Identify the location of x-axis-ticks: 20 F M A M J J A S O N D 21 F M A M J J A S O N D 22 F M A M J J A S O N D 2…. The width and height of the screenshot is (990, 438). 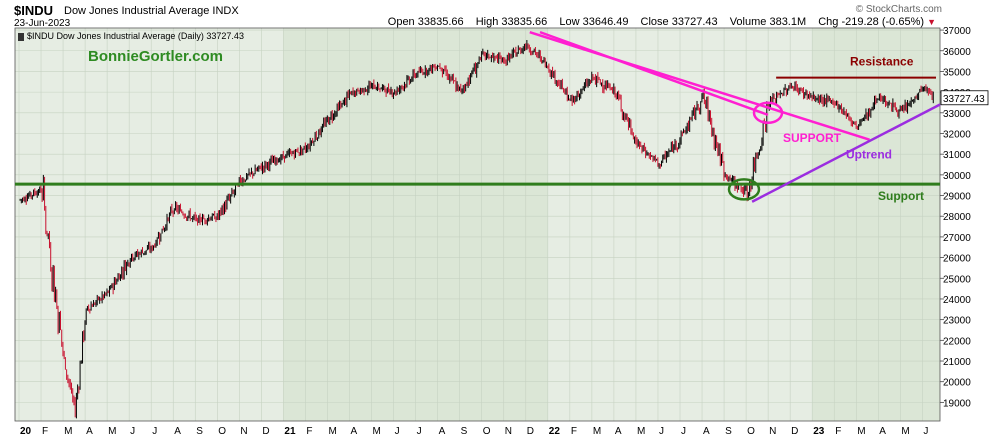
(474, 431).